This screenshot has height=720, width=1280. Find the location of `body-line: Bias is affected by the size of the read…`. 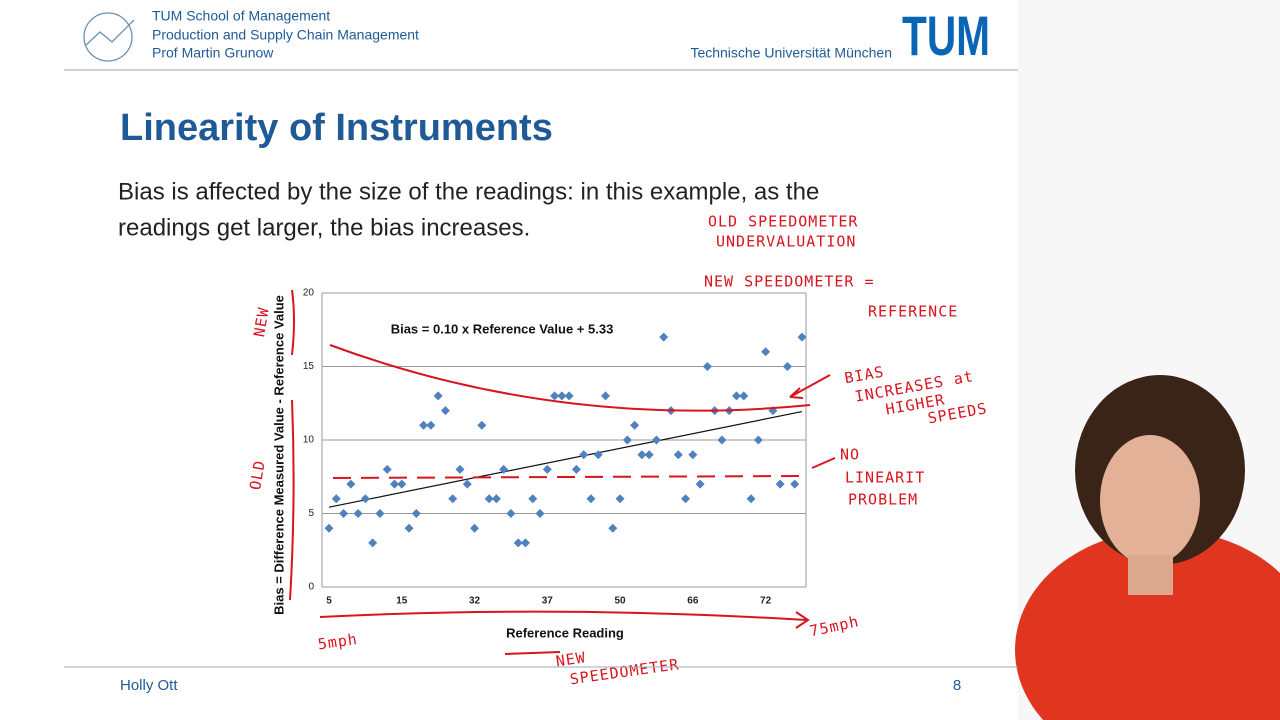

body-line: Bias is affected by the size of the read… is located at coordinates (468, 191).